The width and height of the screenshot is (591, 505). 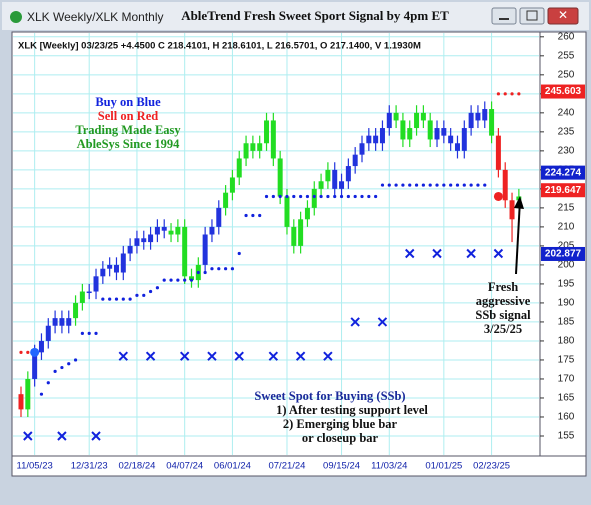 I want to click on y-tick-label: 255, so click(x=566, y=55).